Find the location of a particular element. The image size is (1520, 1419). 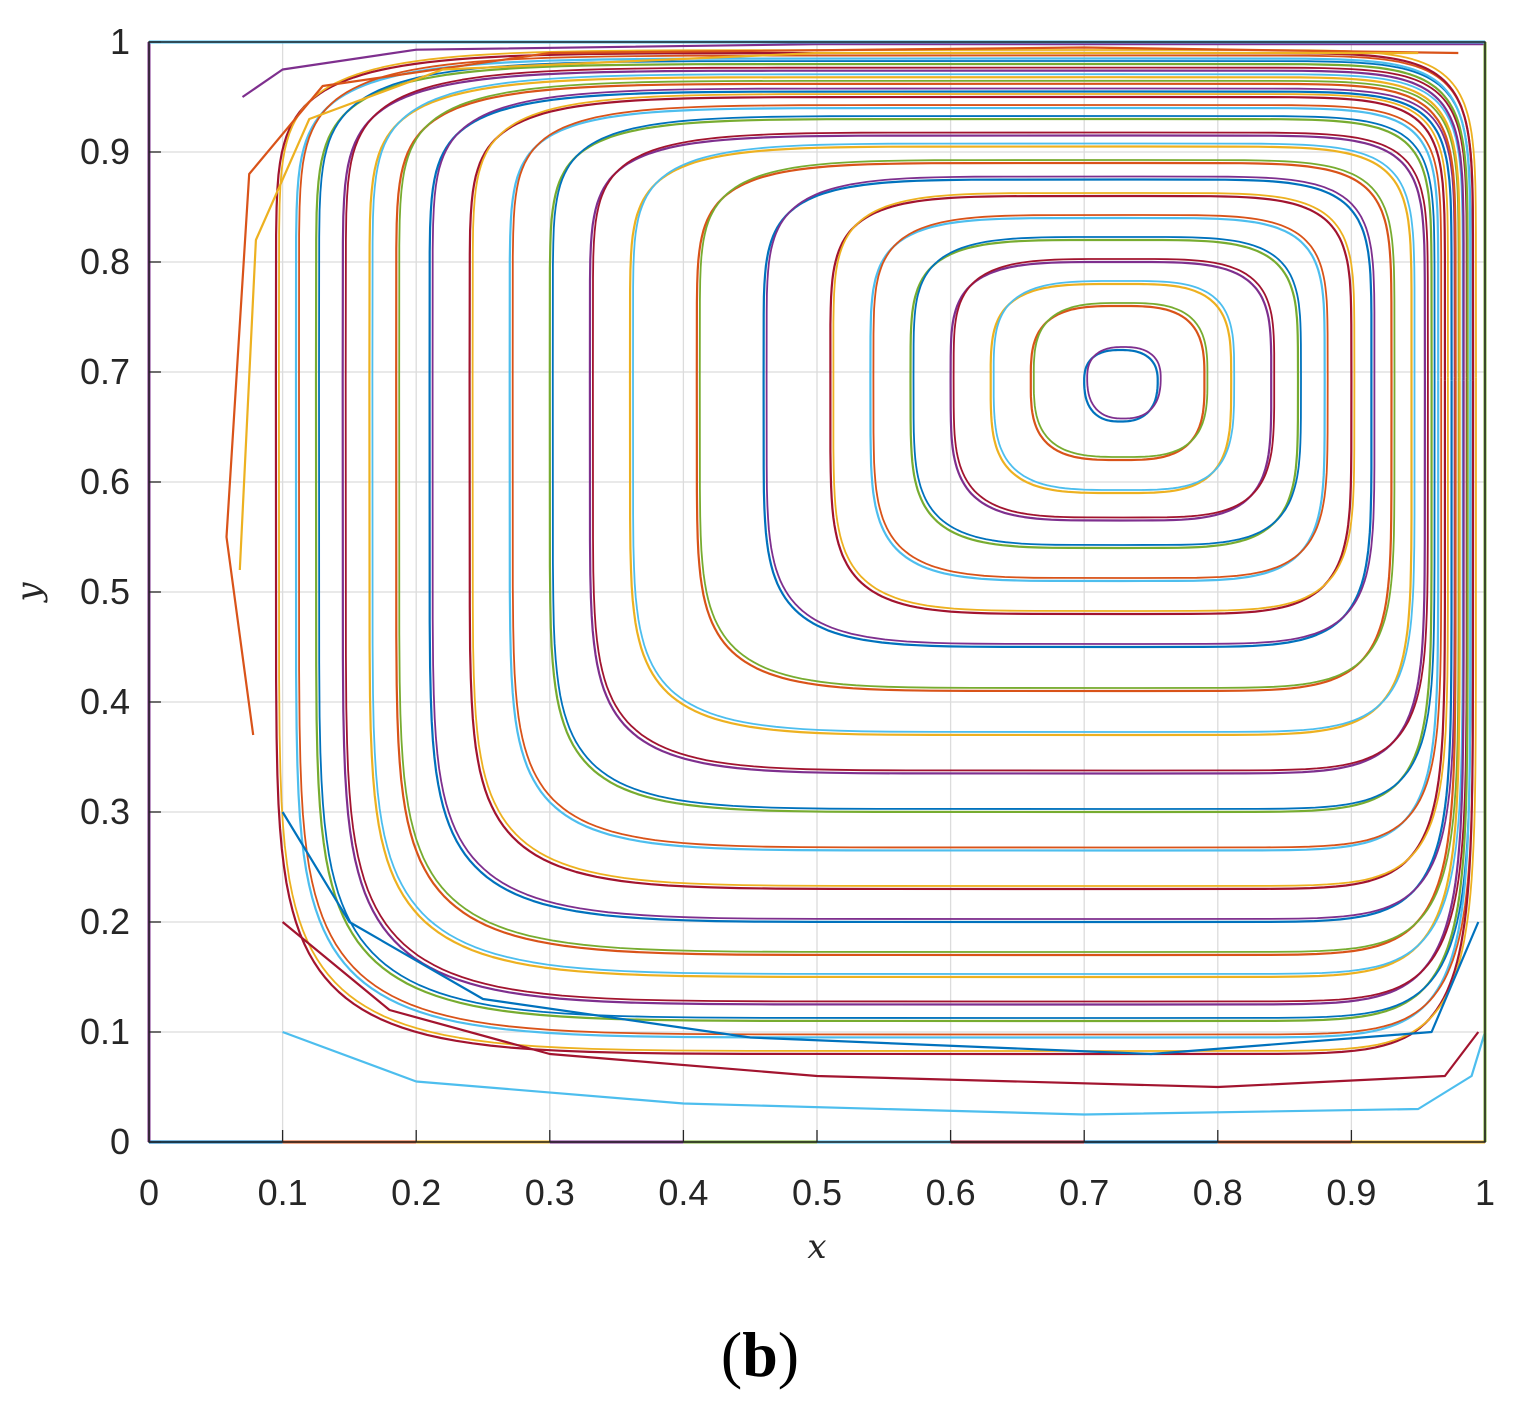

panel-label: (b) is located at coordinates (760, 1354).